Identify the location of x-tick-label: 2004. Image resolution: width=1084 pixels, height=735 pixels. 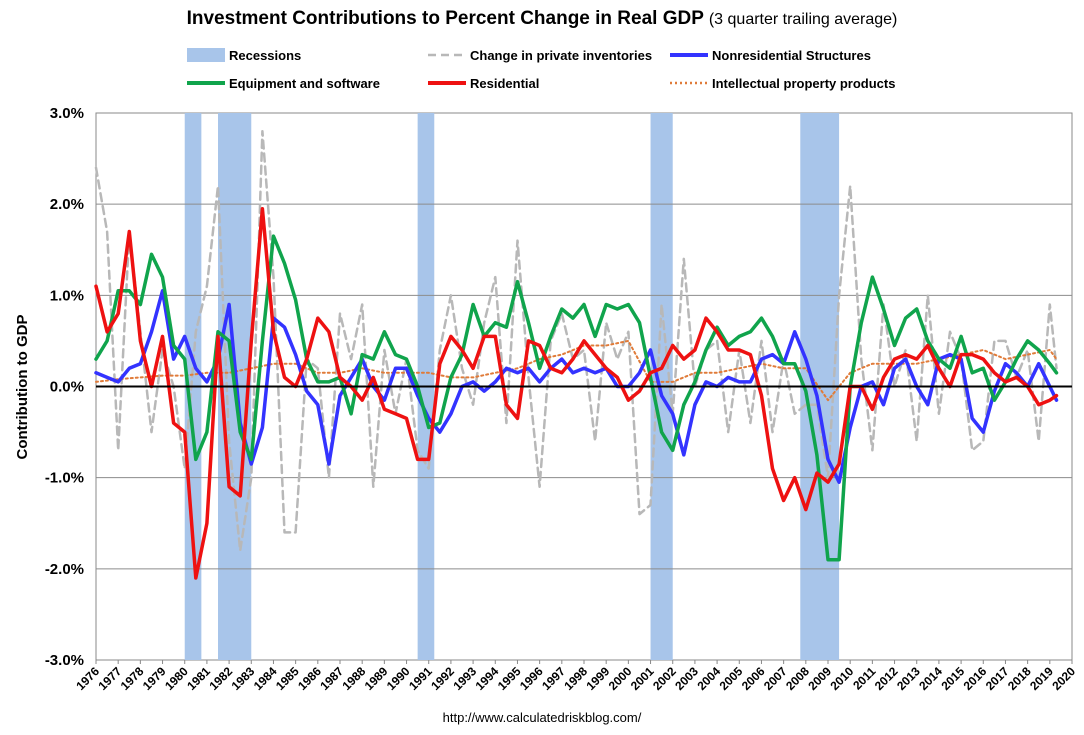
(708, 678).